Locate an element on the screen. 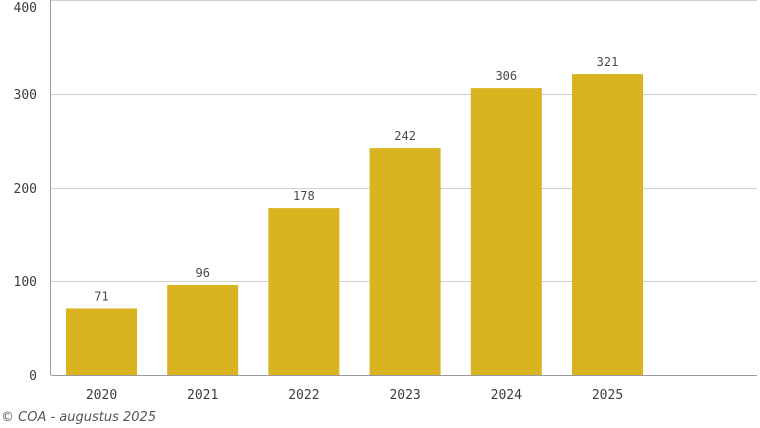  data-label-2024: 306 is located at coordinates (506, 76).